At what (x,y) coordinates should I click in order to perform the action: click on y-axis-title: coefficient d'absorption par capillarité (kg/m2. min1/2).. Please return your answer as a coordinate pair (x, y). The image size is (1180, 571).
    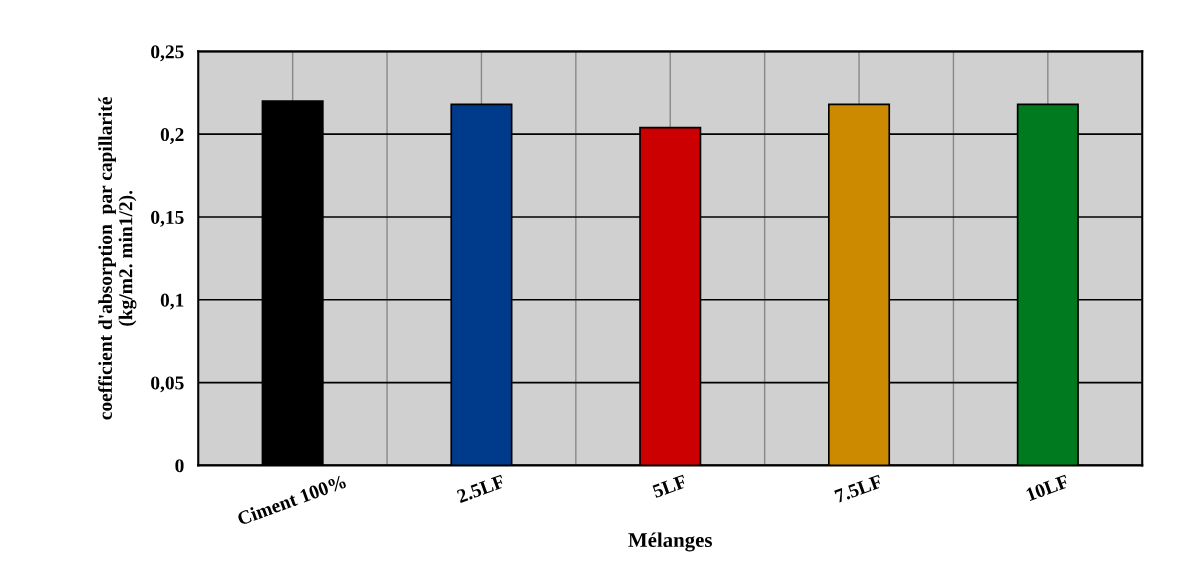
    Looking at the image, I should click on (117, 258).